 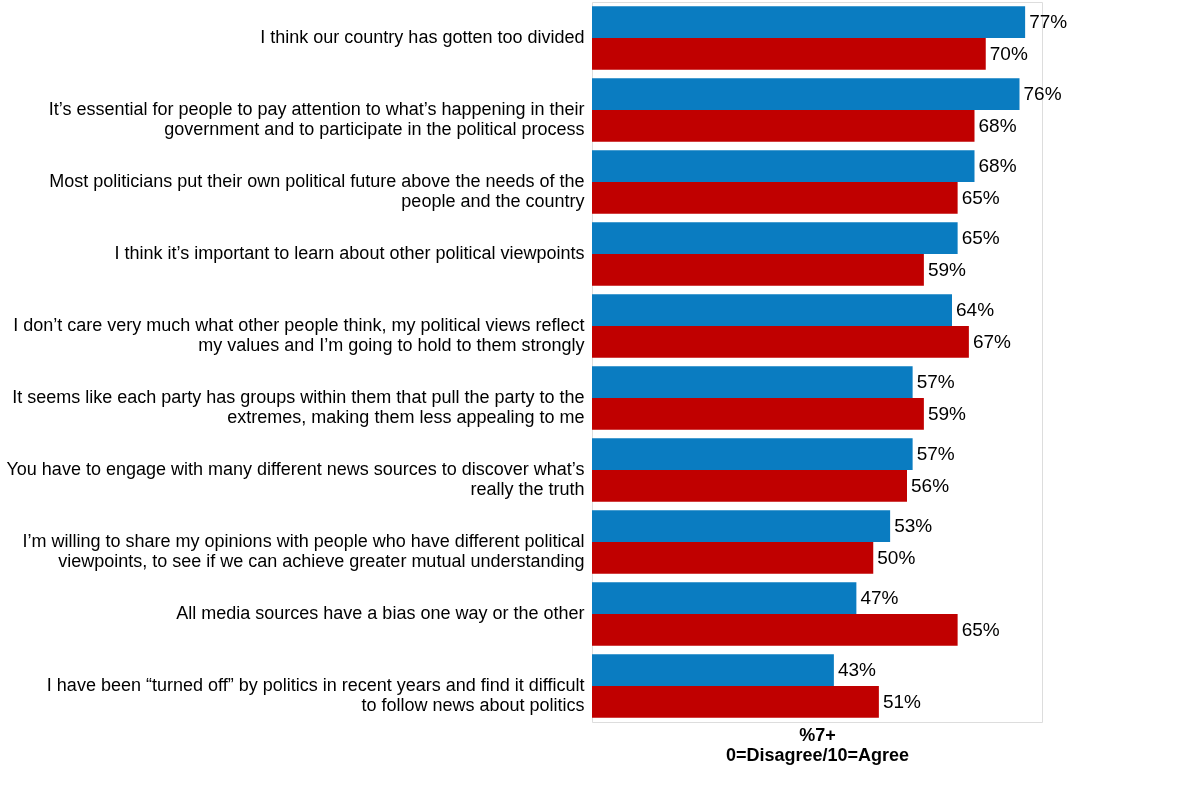 What do you see at coordinates (879, 598) in the screenshot?
I see `data-label: 47%` at bounding box center [879, 598].